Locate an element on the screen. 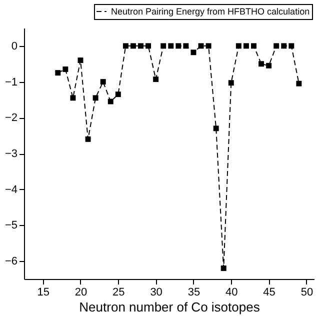  y-tick-label: −2 is located at coordinates (11, 118).